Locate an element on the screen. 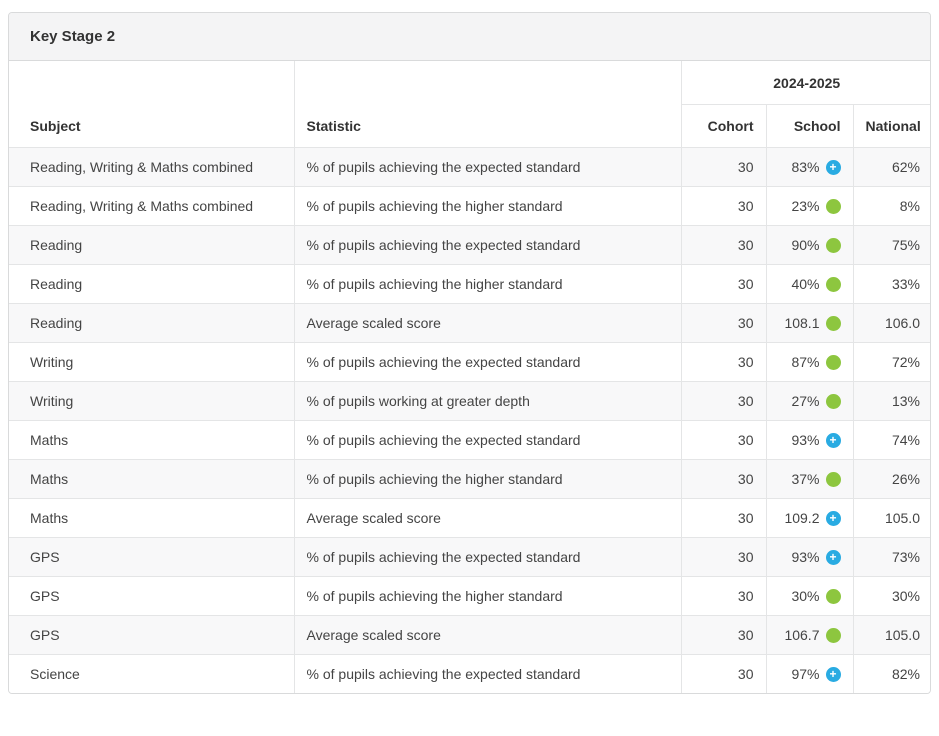 Image resolution: width=939 pixels, height=736 pixels. school-cell: 27% is located at coordinates (809, 401).